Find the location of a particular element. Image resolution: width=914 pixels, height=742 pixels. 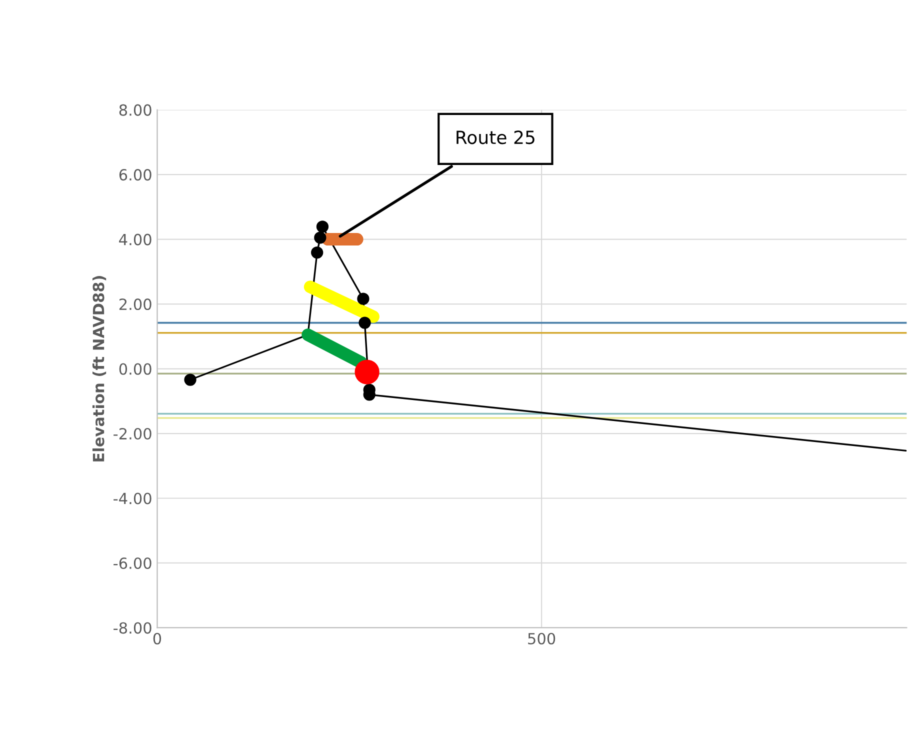

y-tick-label: 0.00 is located at coordinates (135, 369).